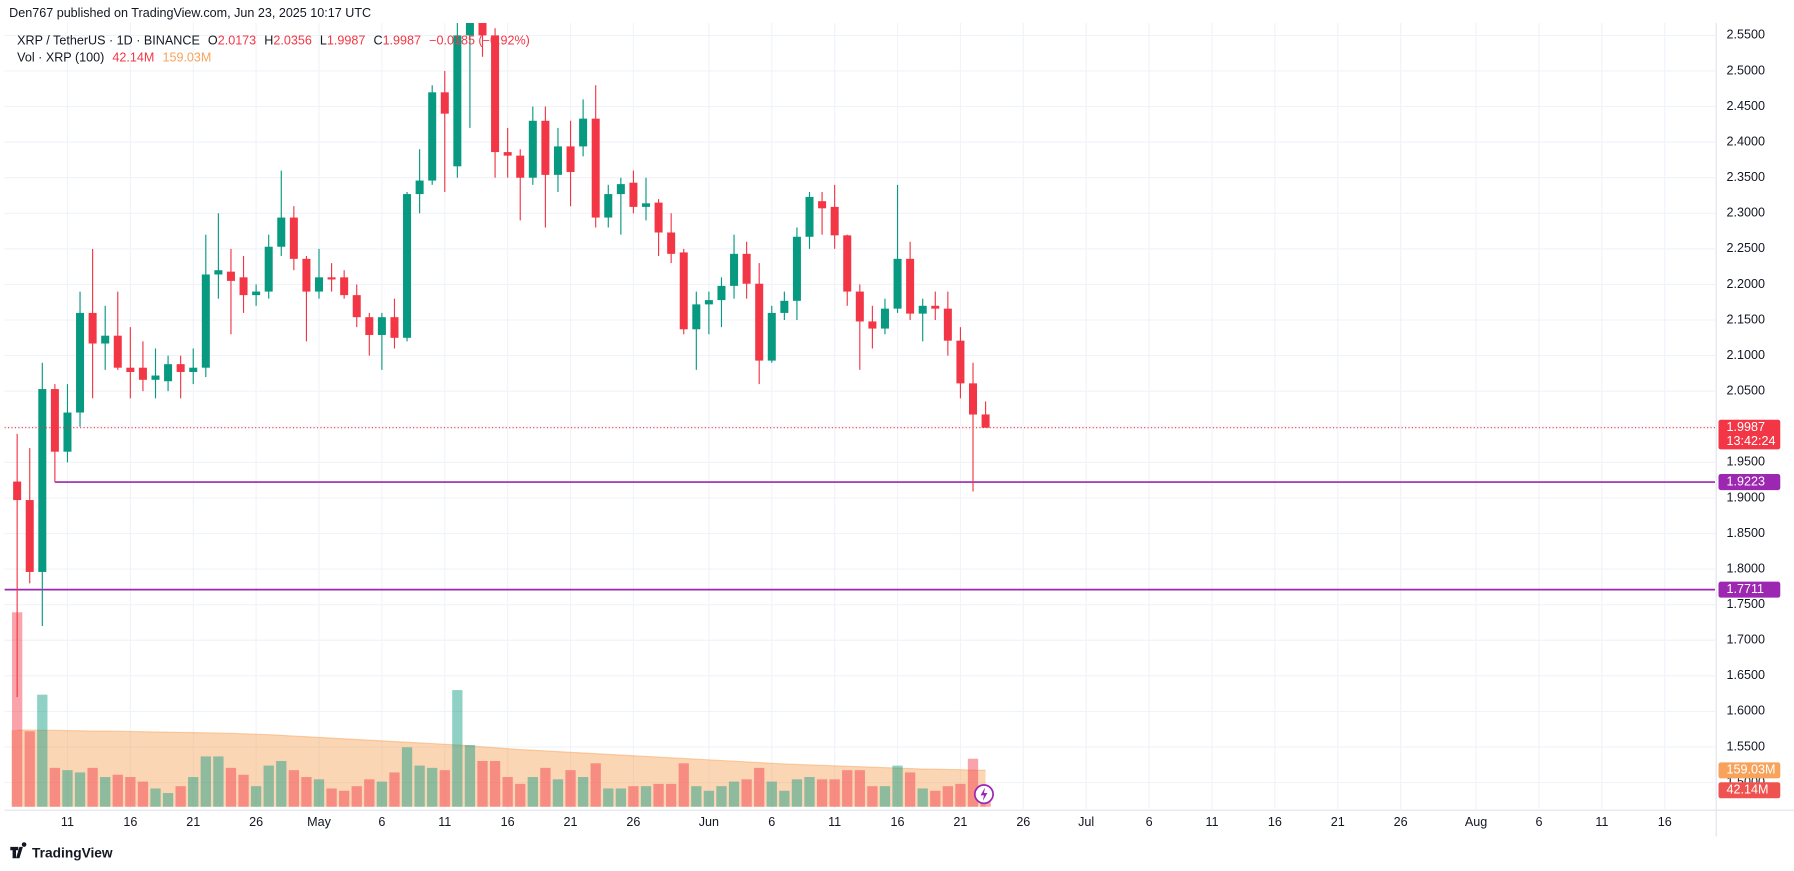 This screenshot has height=871, width=1794. Describe the element at coordinates (1745, 640) in the screenshot. I see `y-tick-label: 1.7000` at that location.